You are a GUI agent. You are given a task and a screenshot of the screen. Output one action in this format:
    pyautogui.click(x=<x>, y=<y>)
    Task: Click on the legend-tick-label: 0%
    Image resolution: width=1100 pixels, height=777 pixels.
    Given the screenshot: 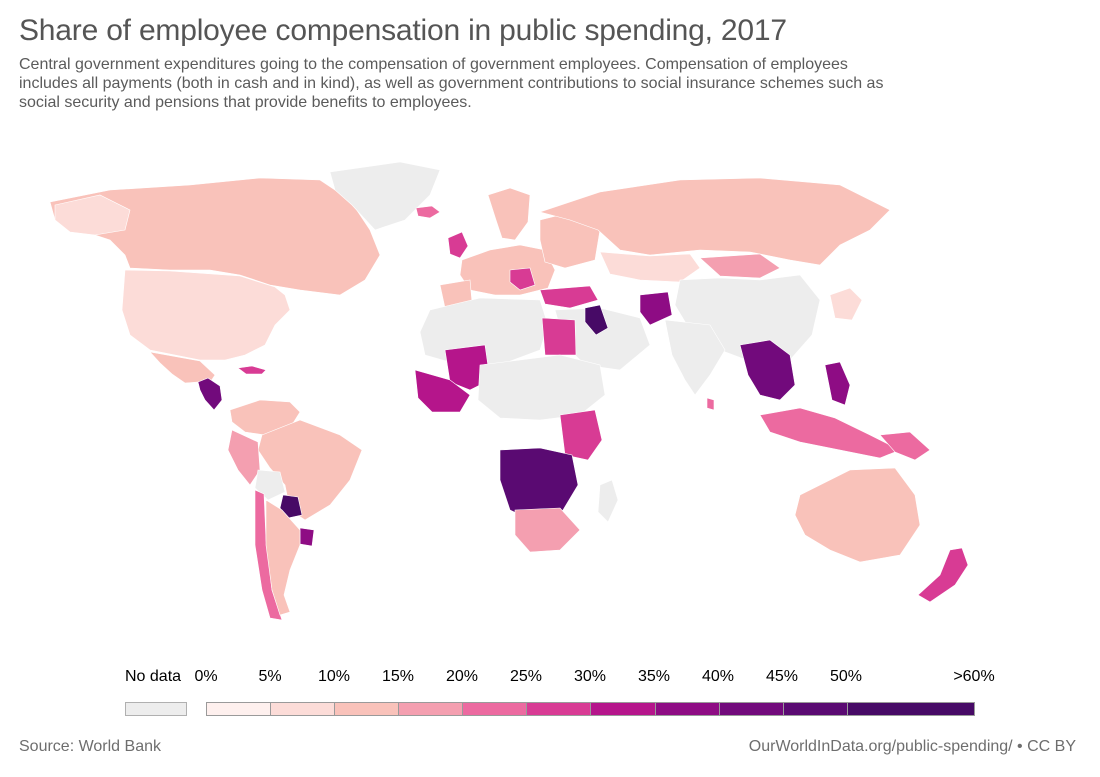 What is the action you would take?
    pyautogui.click(x=206, y=676)
    